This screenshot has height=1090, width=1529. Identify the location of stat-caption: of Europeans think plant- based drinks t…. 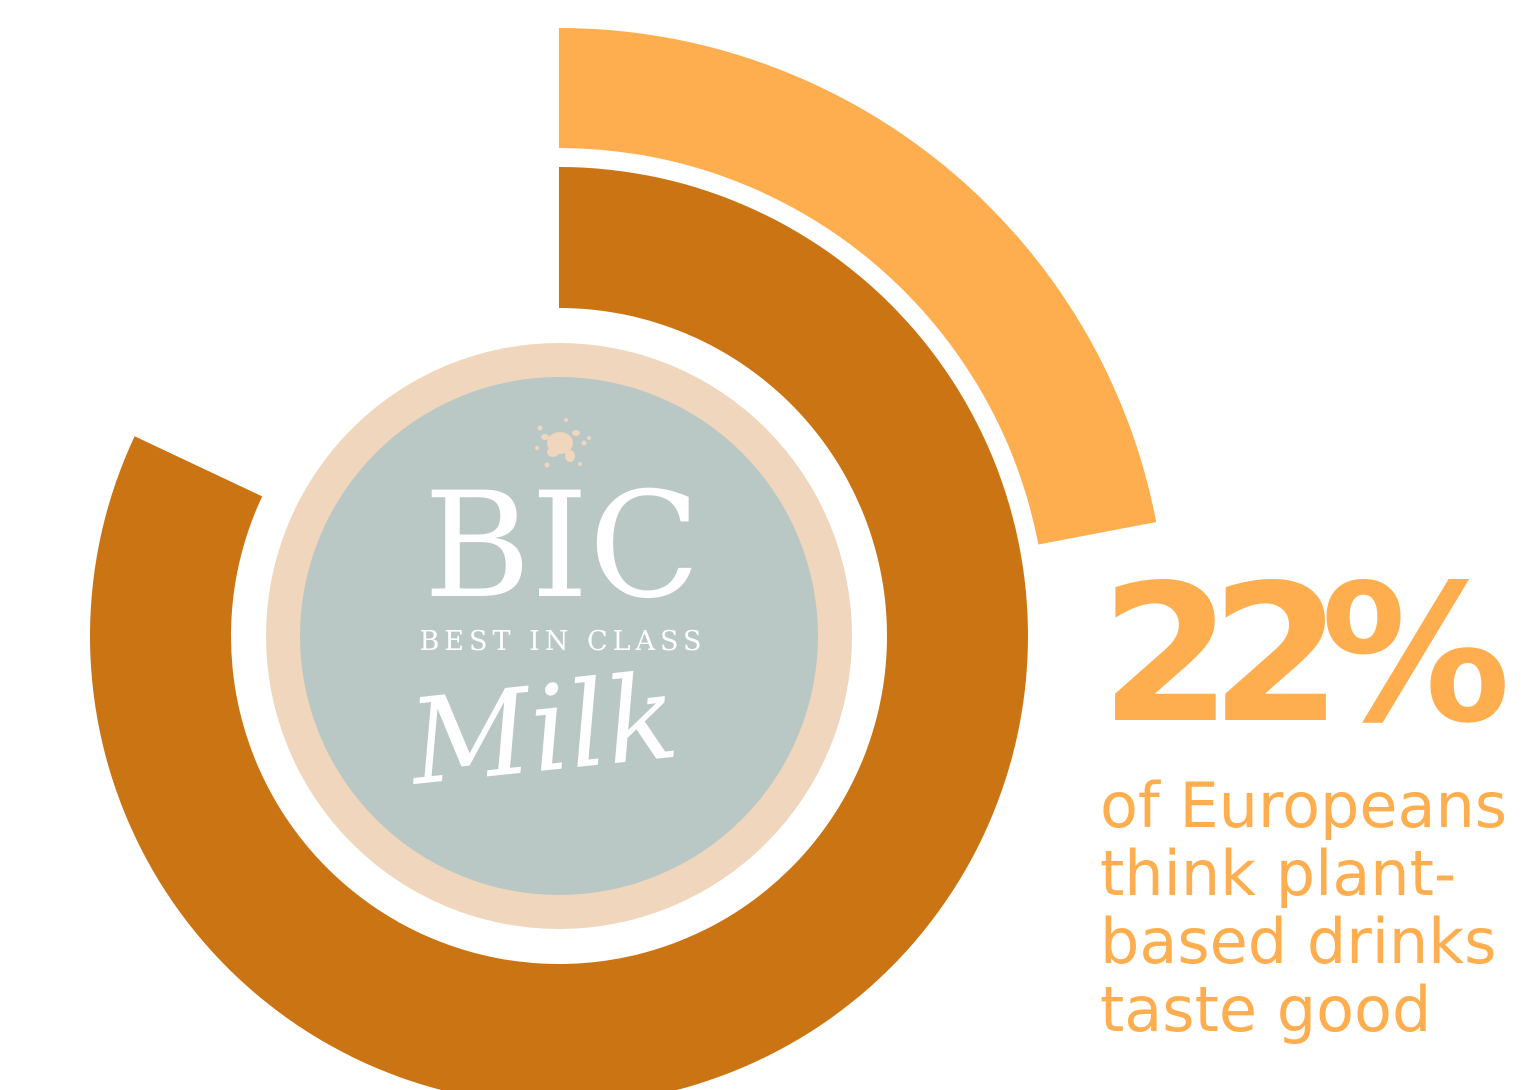
(1304, 907).